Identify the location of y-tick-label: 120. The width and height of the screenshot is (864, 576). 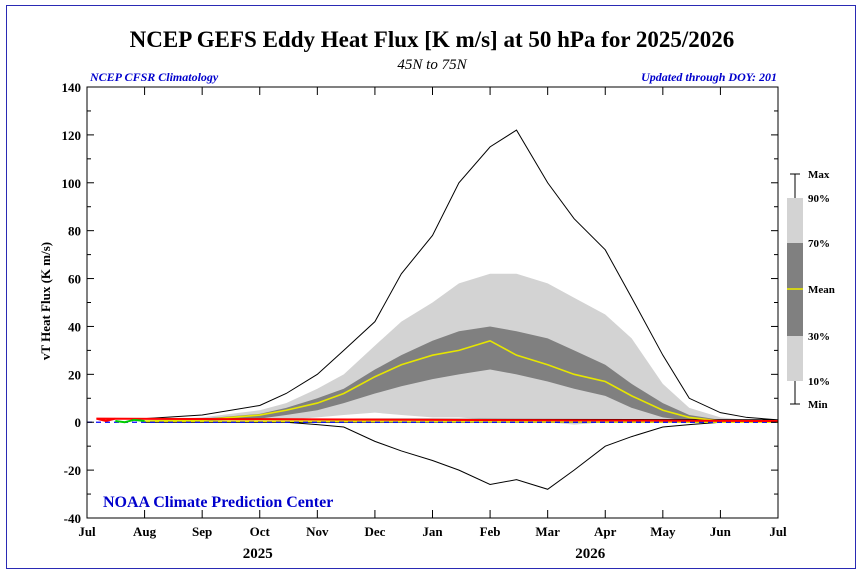
(72, 135).